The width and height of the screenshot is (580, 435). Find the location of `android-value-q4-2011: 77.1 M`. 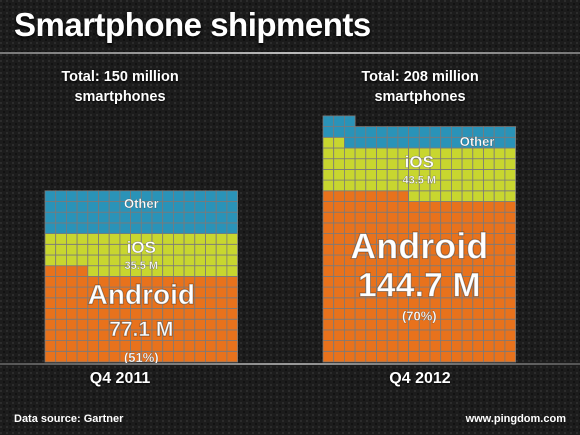

android-value-q4-2011: 77.1 M is located at coordinates (141, 329).